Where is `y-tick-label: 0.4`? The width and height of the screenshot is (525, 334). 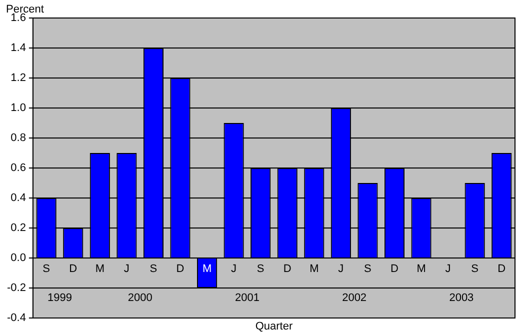
y-tick-label: 0.4 is located at coordinates (18, 198).